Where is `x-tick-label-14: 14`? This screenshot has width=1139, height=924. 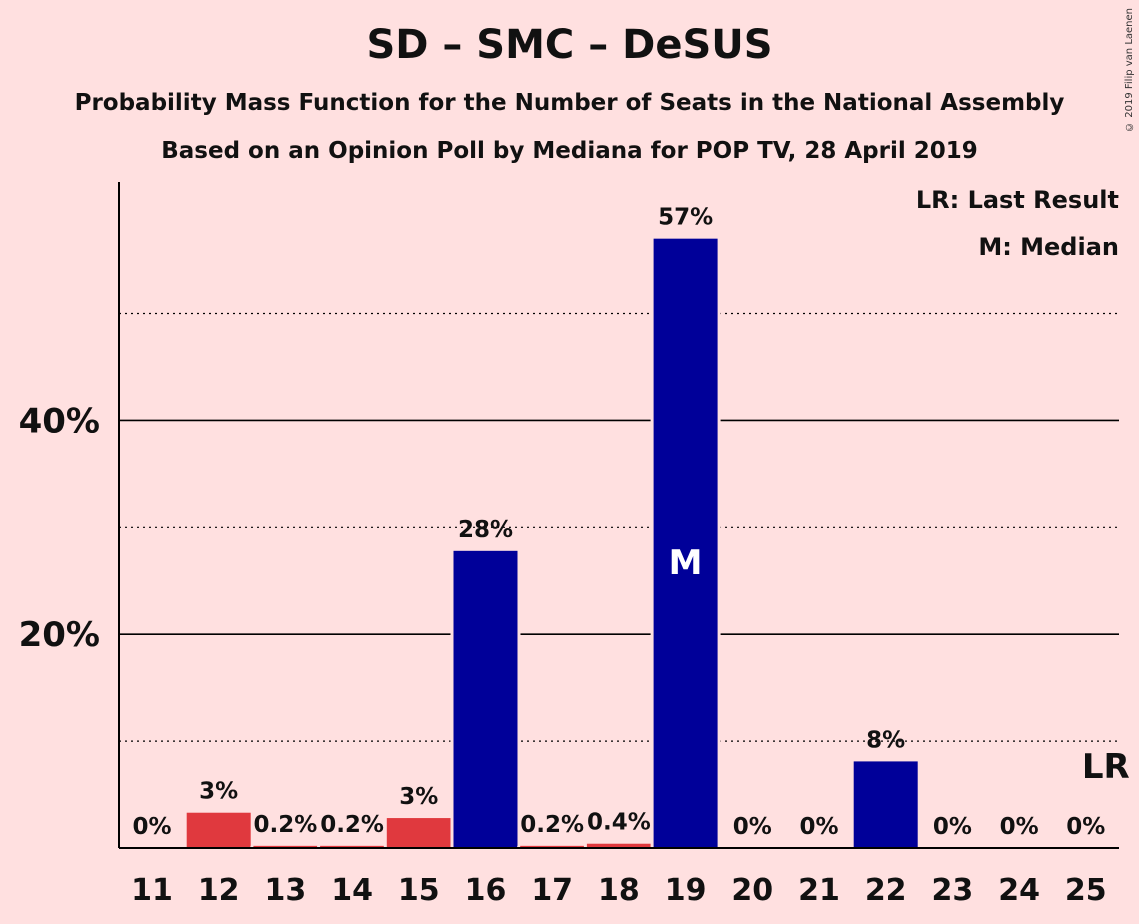
x-tick-label-14: 14 is located at coordinates (352, 890).